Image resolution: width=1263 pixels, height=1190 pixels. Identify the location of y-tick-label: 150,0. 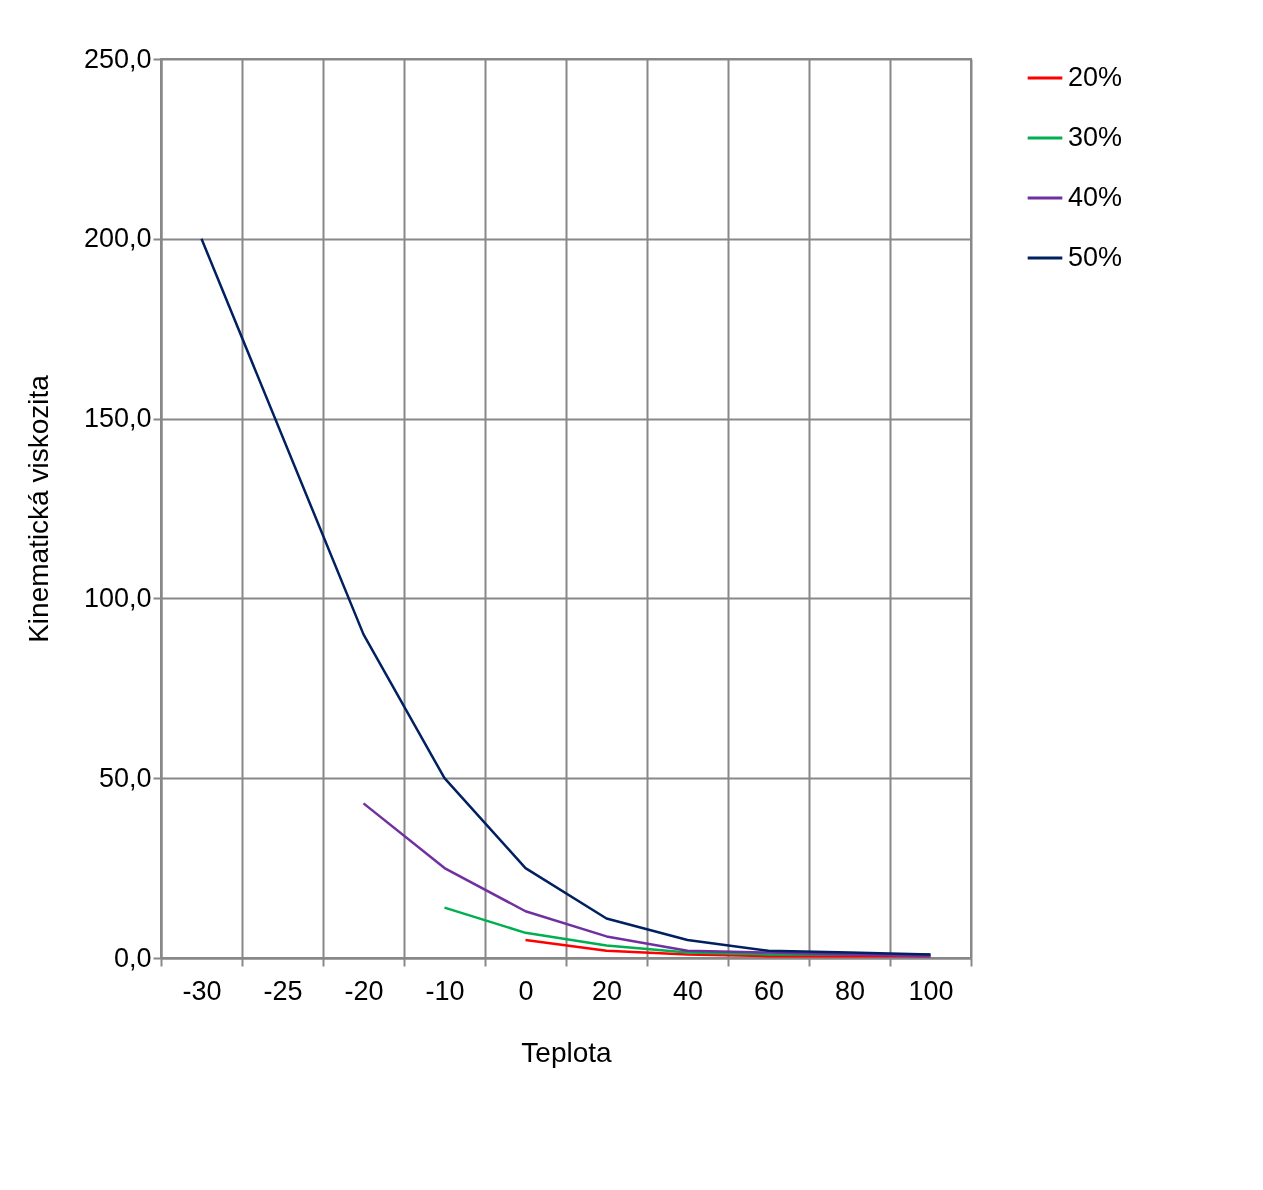
(117, 418).